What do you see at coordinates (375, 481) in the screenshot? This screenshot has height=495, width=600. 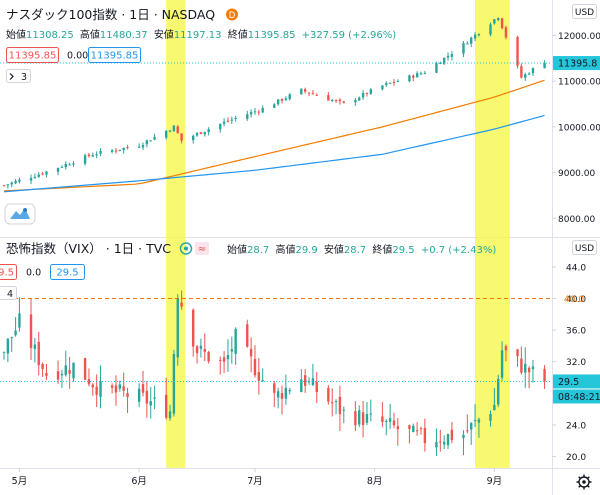 I see `time-tick-label: 8月` at bounding box center [375, 481].